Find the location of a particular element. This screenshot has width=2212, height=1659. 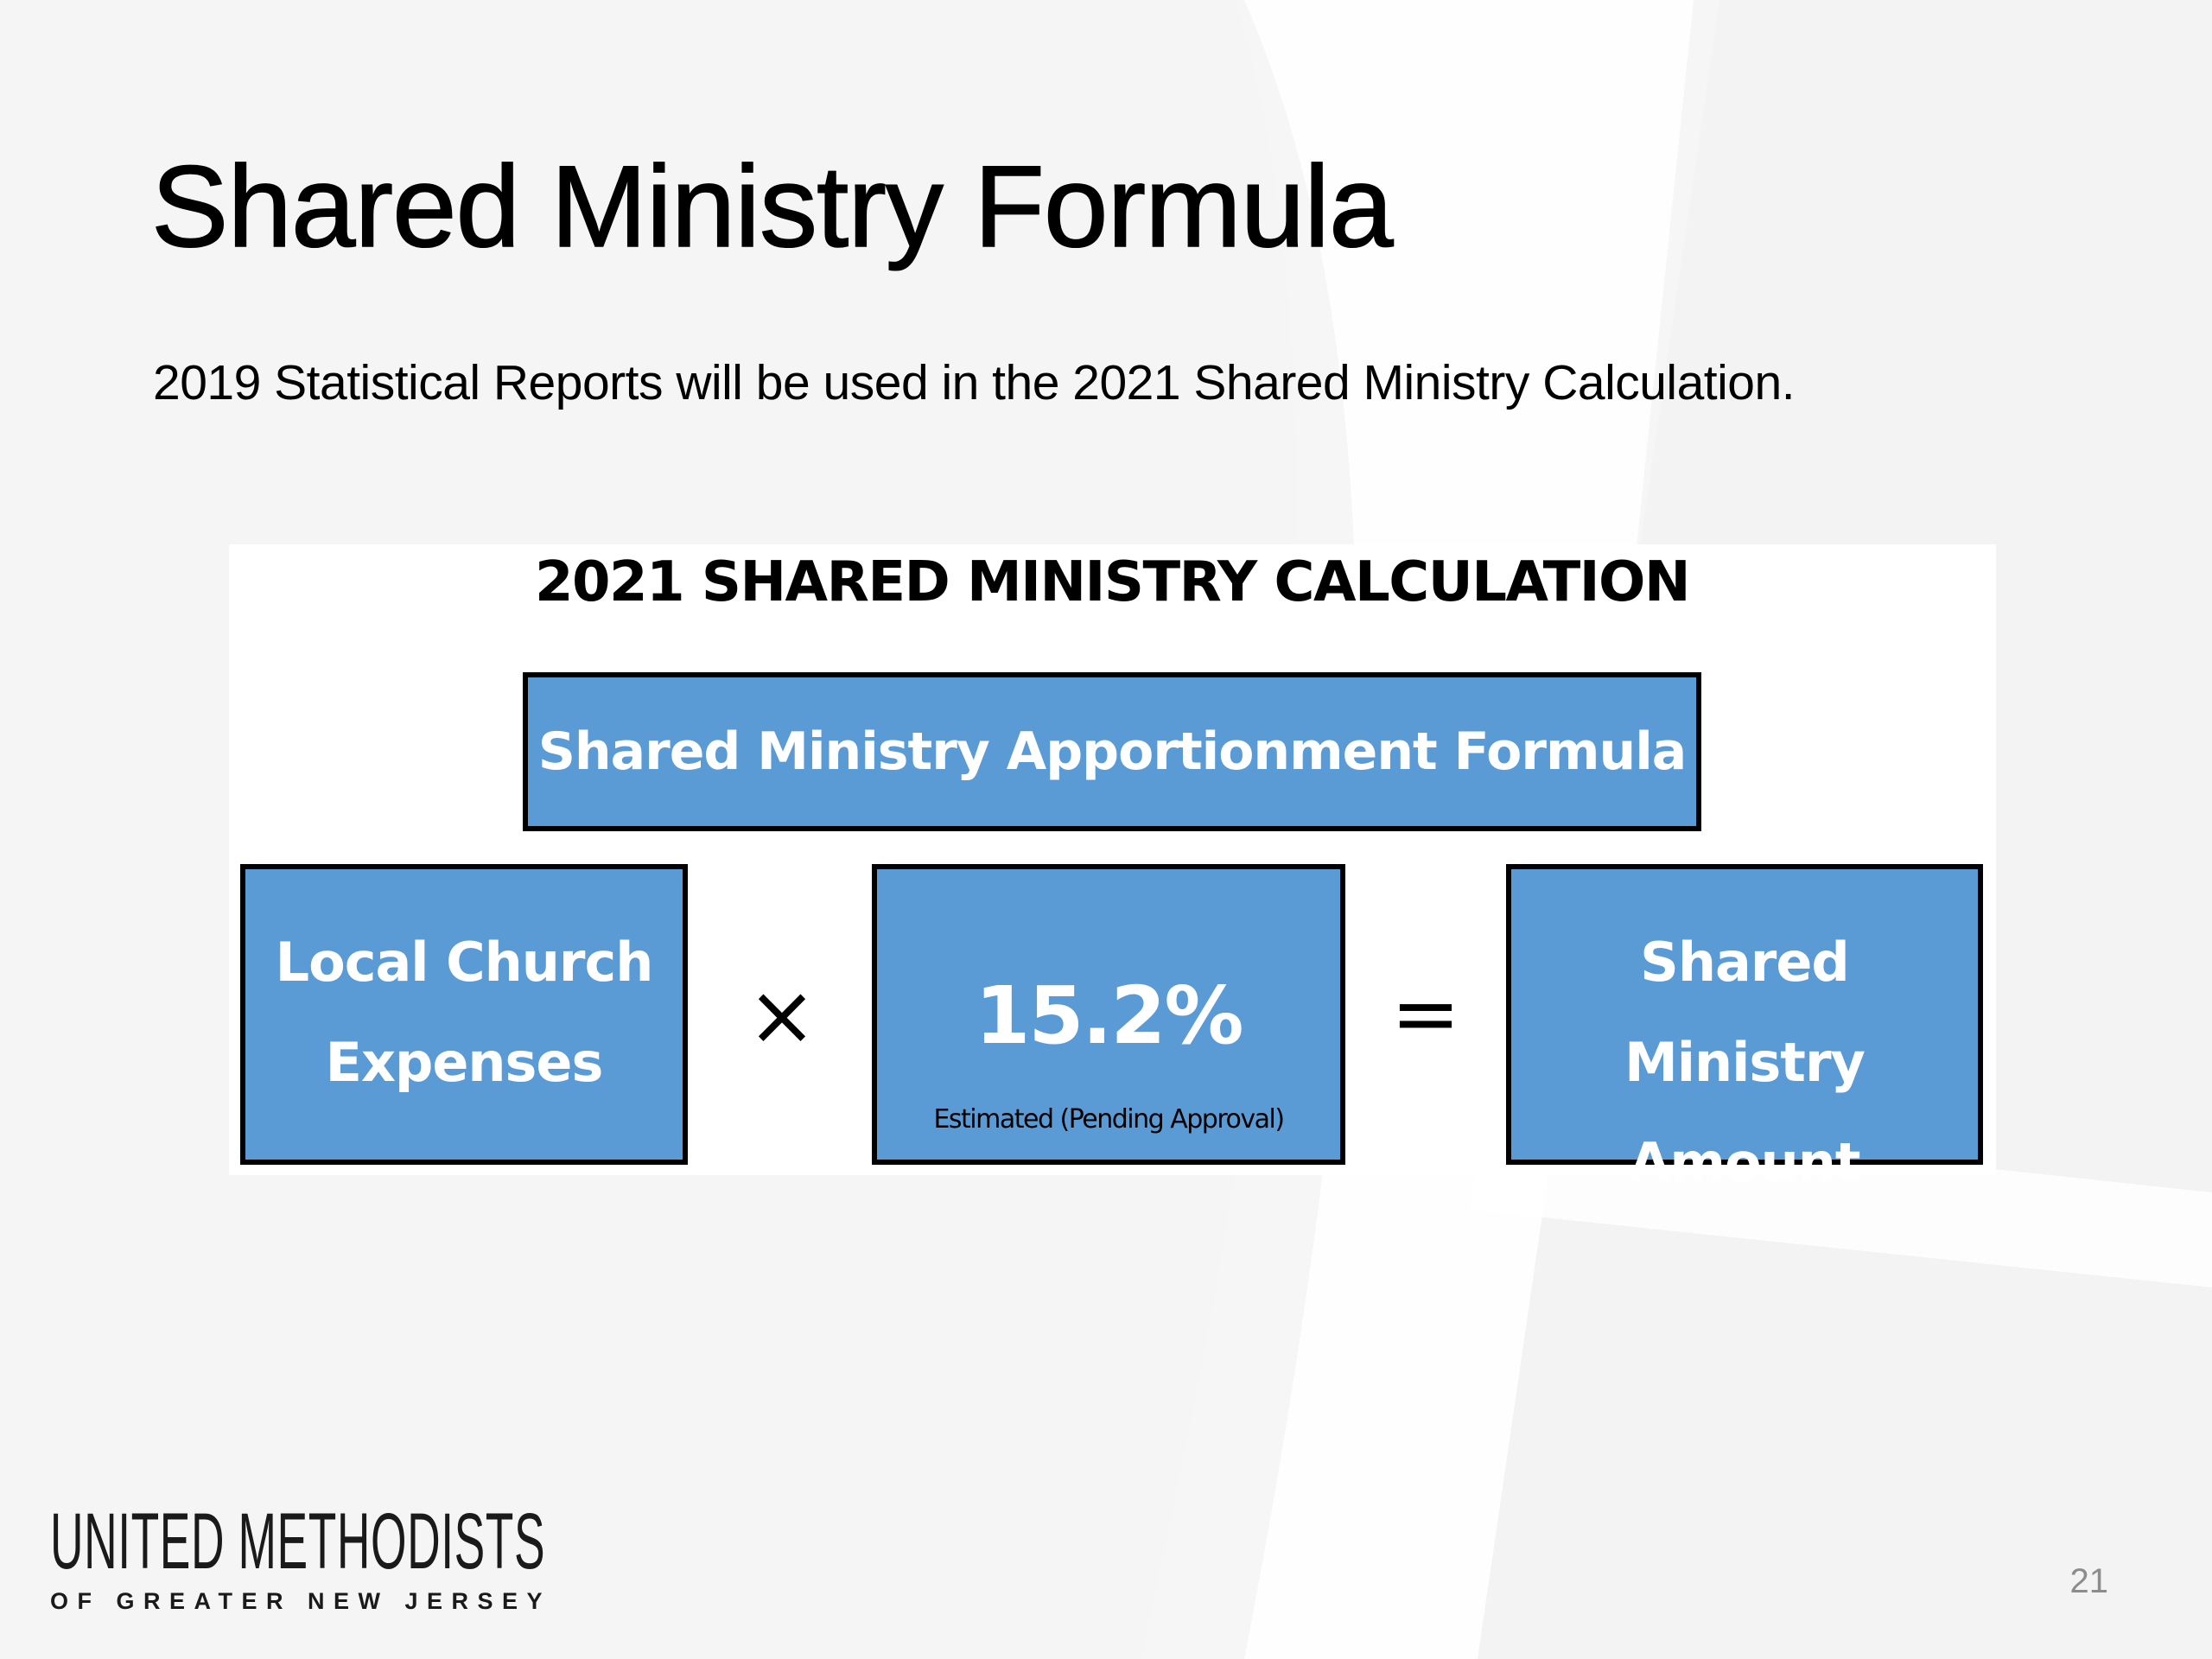

umc-gnj-logo: UNITED METHODISTS OF GREATER NEW JERSEY is located at coordinates (477, 1558).